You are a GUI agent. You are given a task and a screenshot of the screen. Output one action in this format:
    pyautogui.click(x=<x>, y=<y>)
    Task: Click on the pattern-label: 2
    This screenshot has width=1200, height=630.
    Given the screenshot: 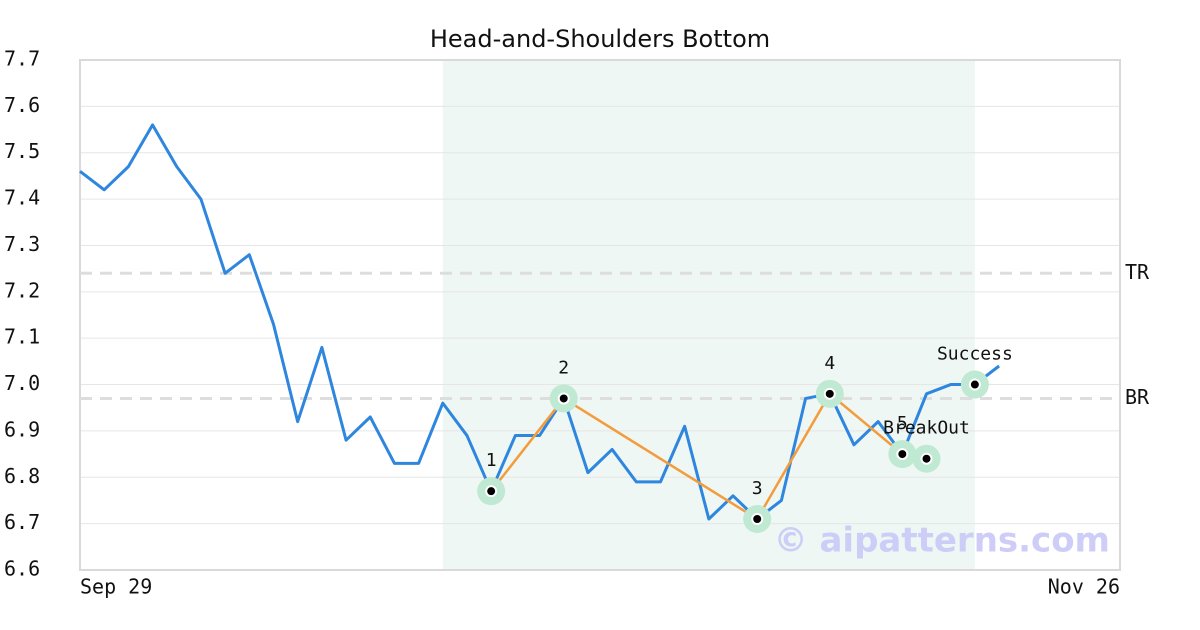 What is the action you would take?
    pyautogui.click(x=563, y=367)
    